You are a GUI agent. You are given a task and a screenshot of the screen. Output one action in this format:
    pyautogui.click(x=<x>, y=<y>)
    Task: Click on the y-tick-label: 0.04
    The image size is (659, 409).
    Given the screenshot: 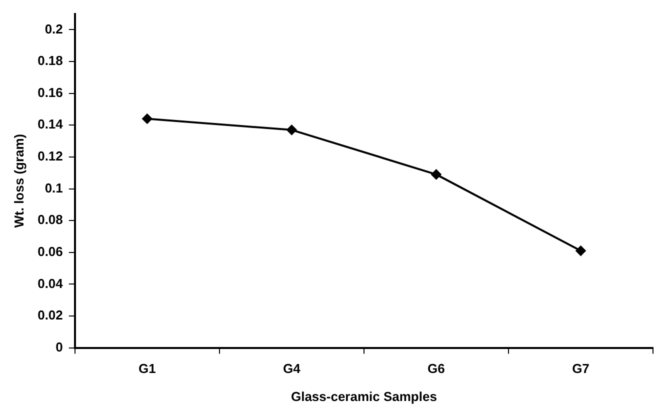 What is the action you would take?
    pyautogui.click(x=51, y=283)
    